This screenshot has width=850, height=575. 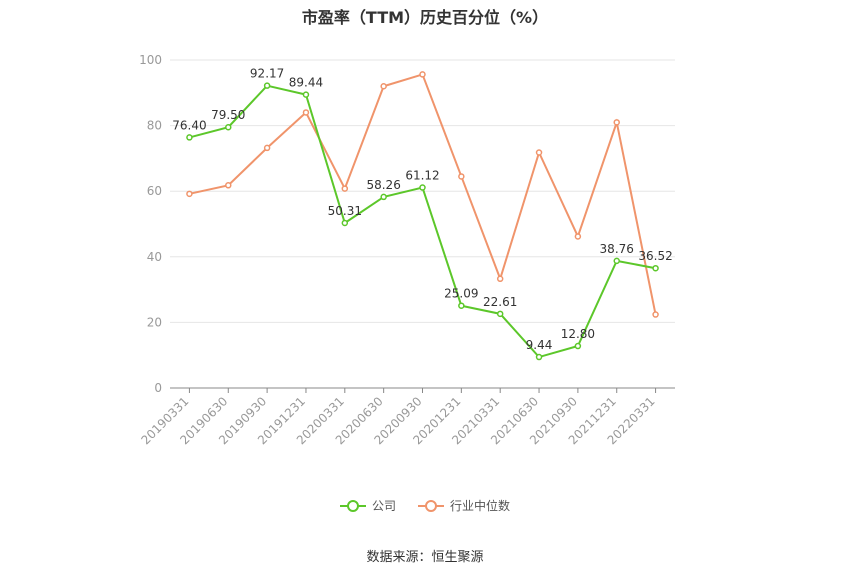 I want to click on data-label-6: 61.12, so click(x=422, y=176).